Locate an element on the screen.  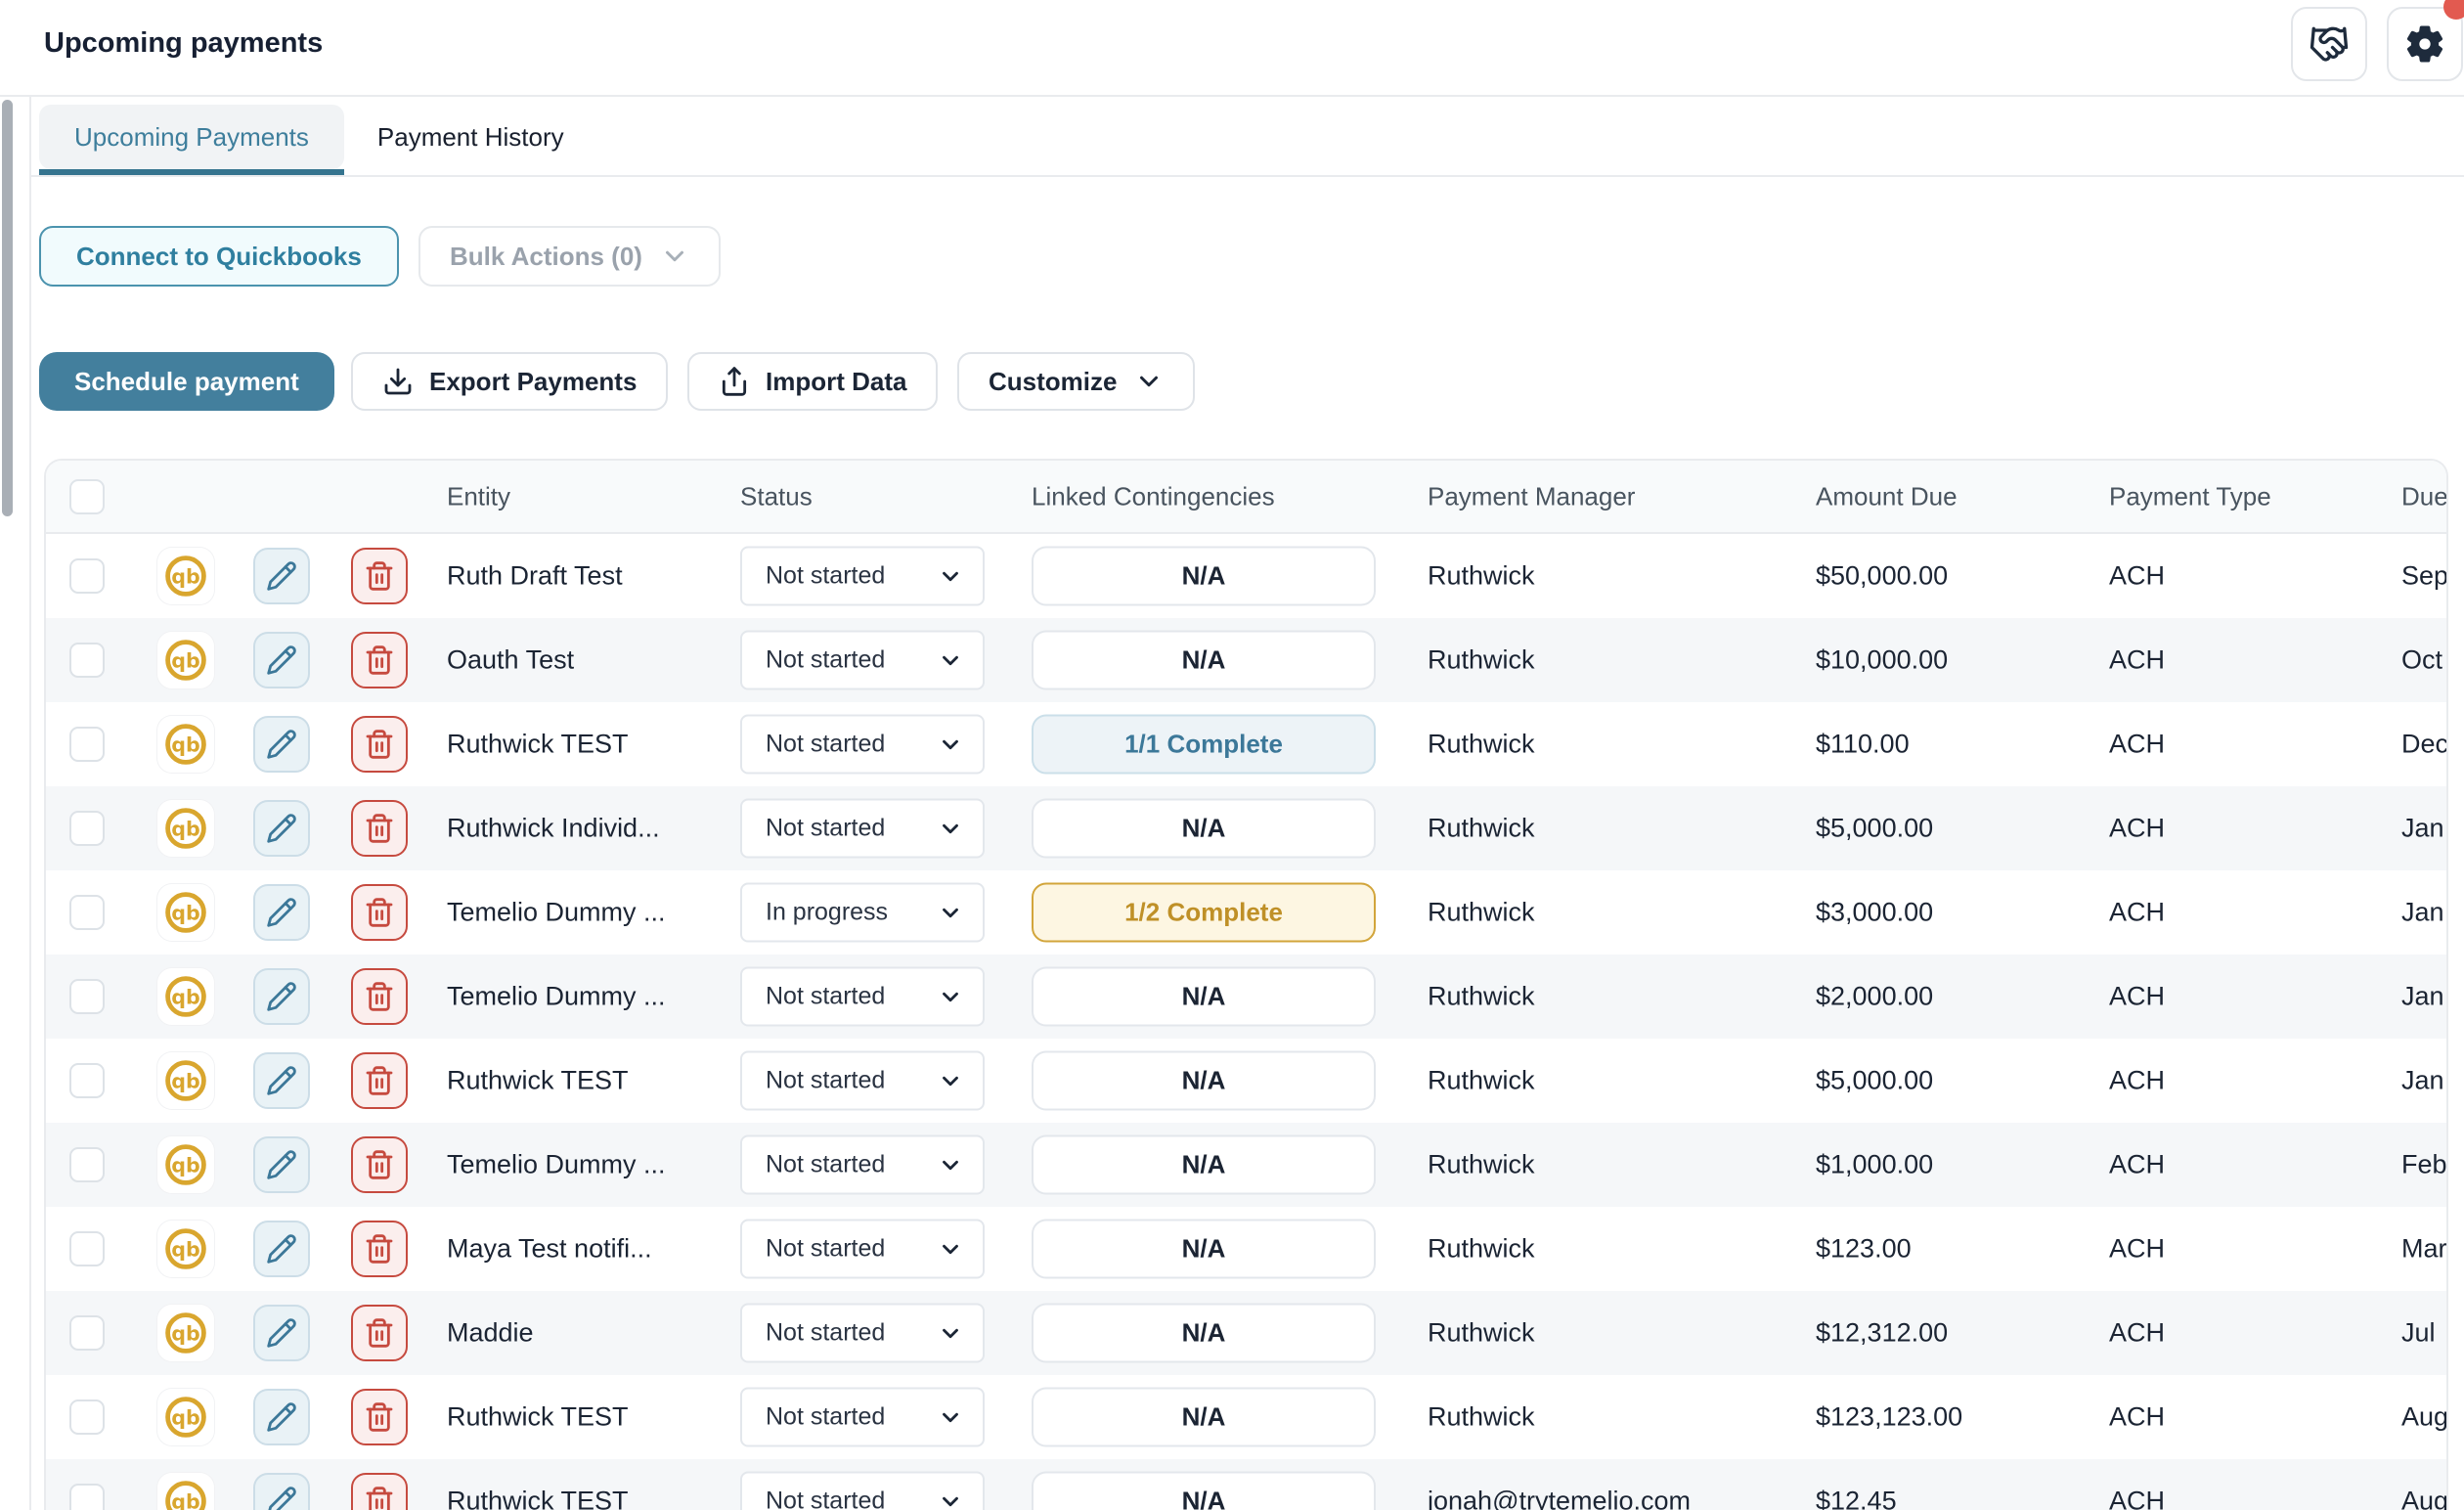
payment-type-cell: ACH is located at coordinates (2137, 1332).